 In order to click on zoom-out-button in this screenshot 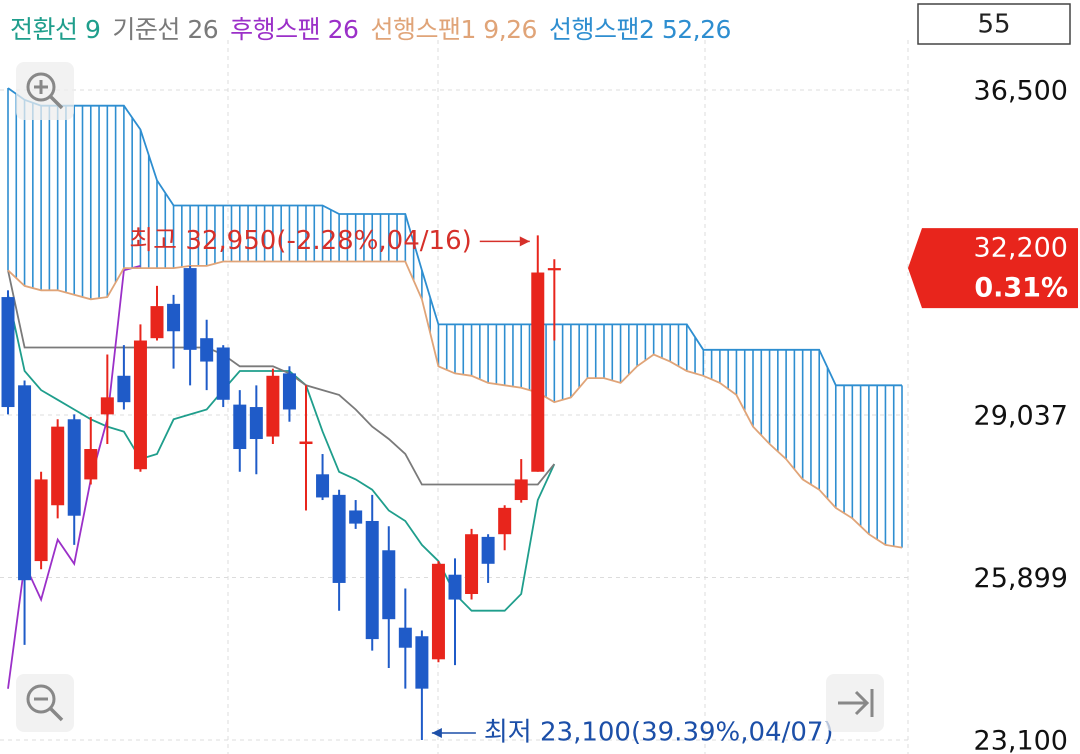, I will do `click(45, 703)`.